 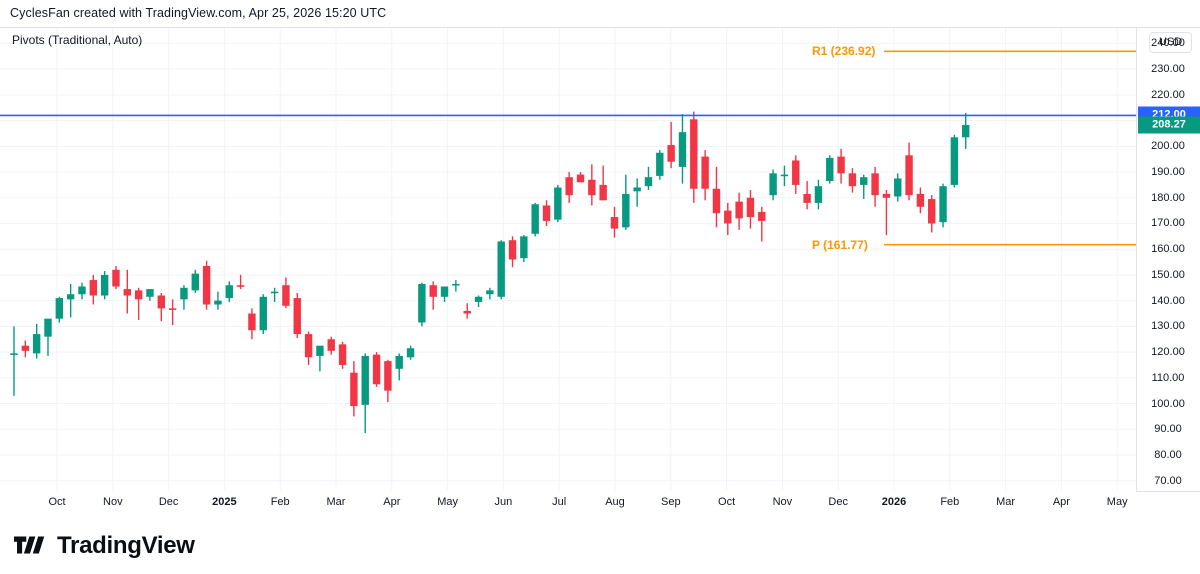 What do you see at coordinates (1168, 249) in the screenshot?
I see `price-tick: 160.00` at bounding box center [1168, 249].